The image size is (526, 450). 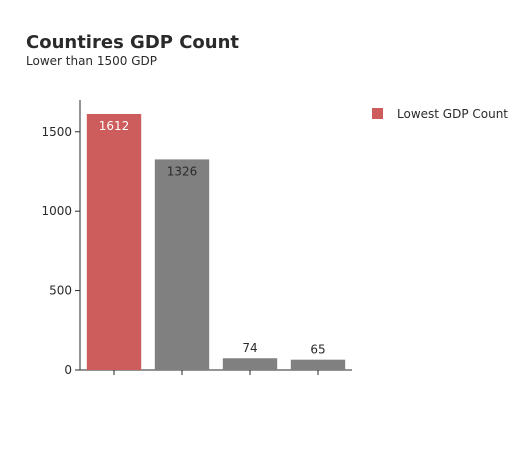 What do you see at coordinates (56, 132) in the screenshot?
I see `y-tick-label: 1500` at bounding box center [56, 132].